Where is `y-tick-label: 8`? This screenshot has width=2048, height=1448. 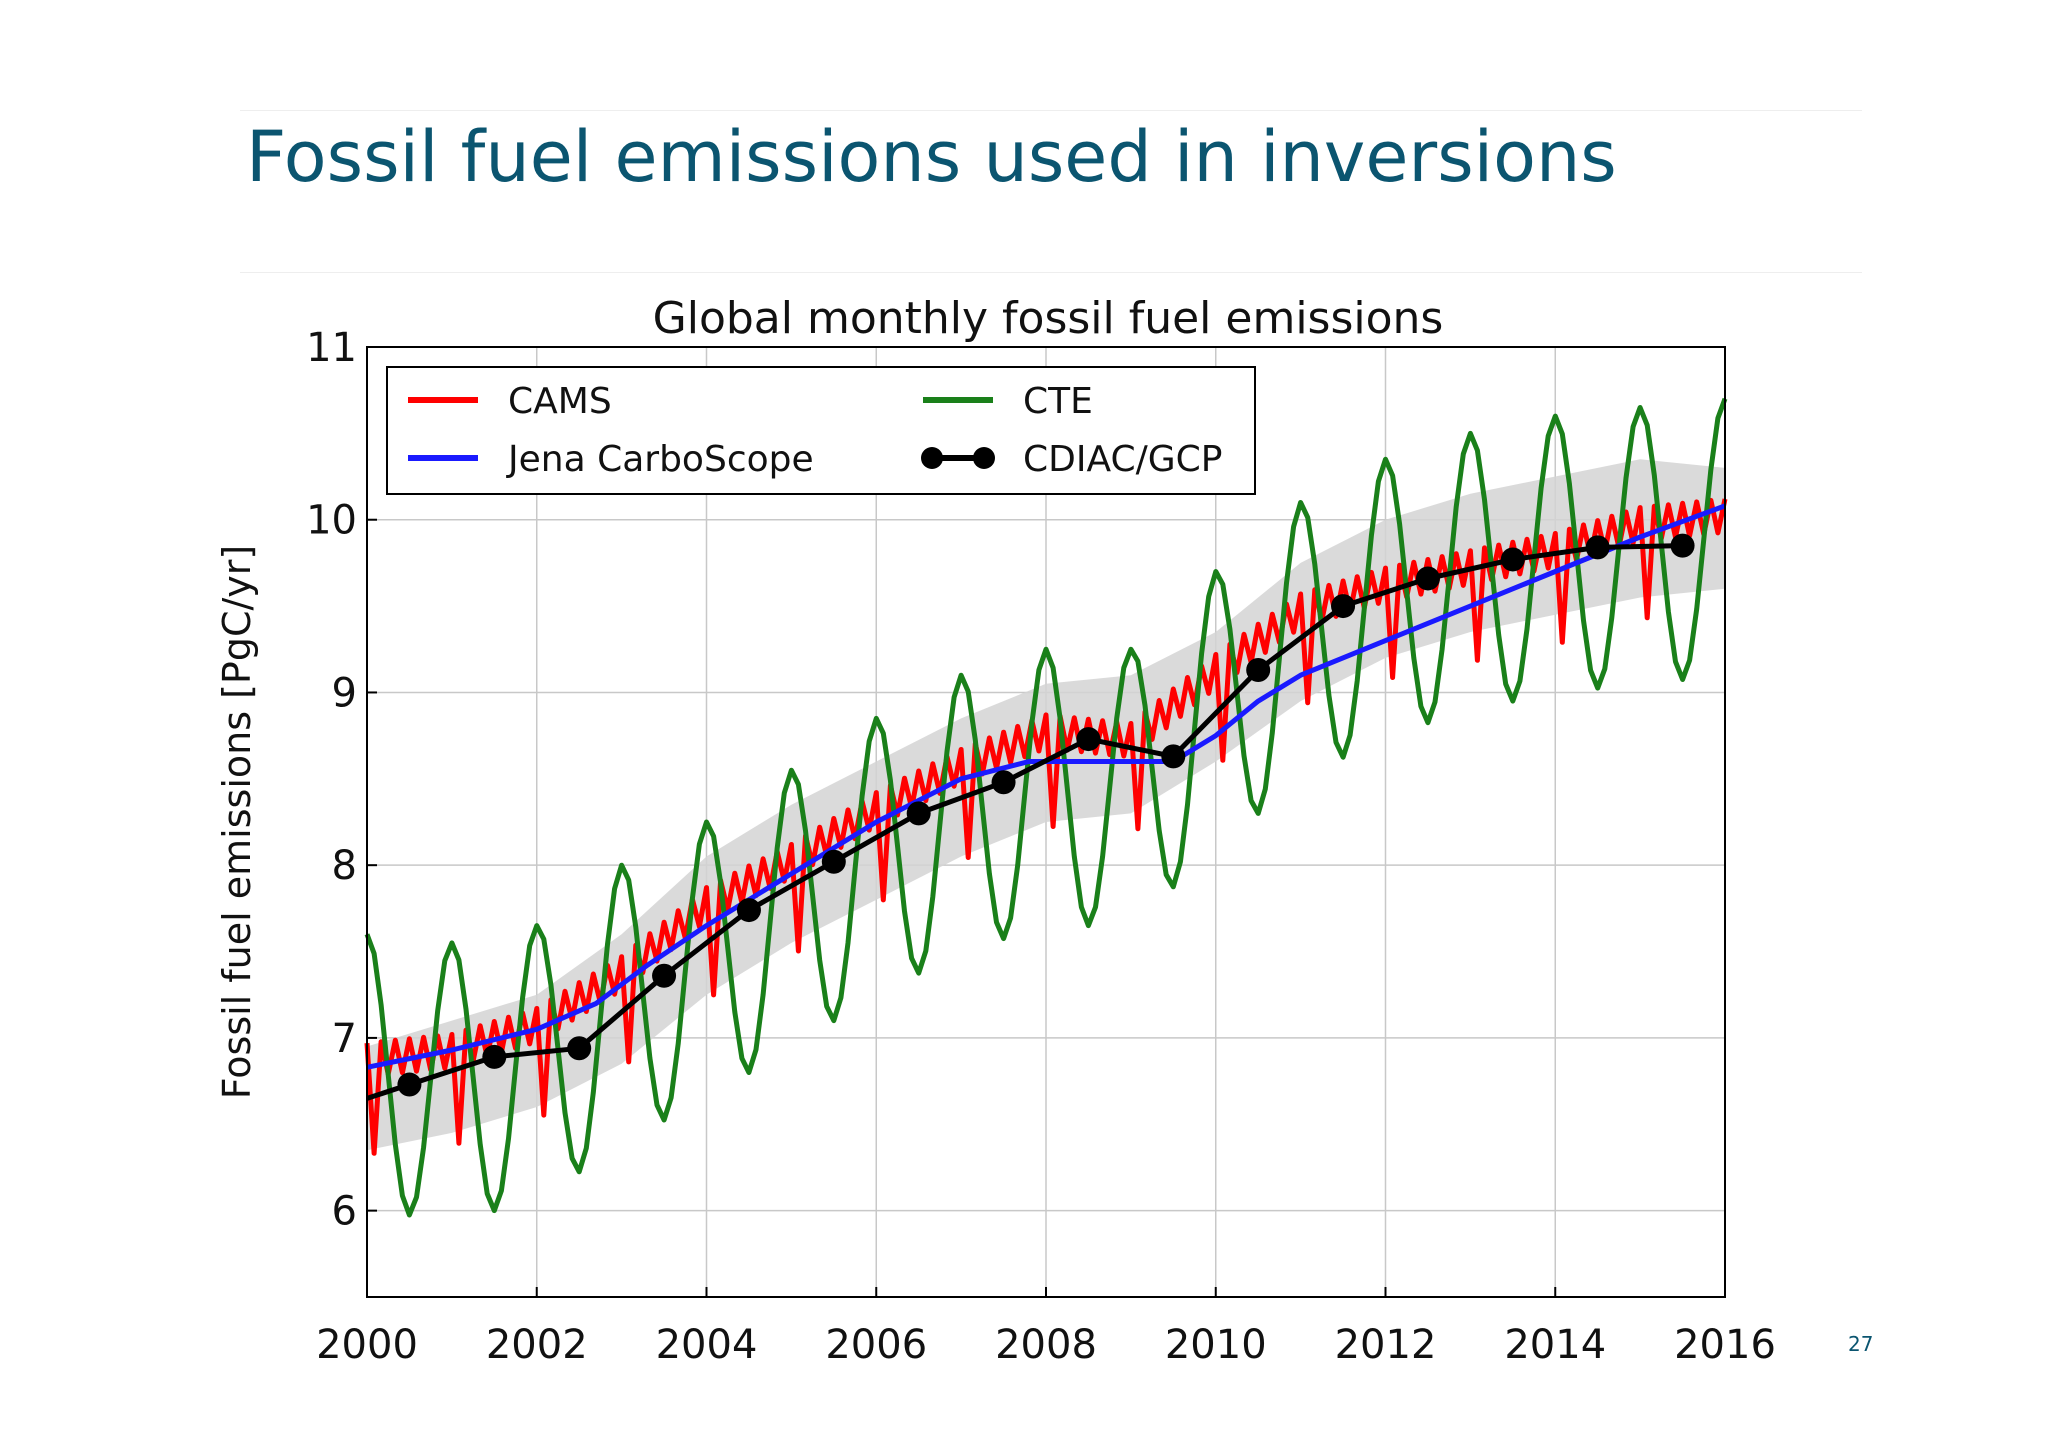 y-tick-label: 8 is located at coordinates (344, 866).